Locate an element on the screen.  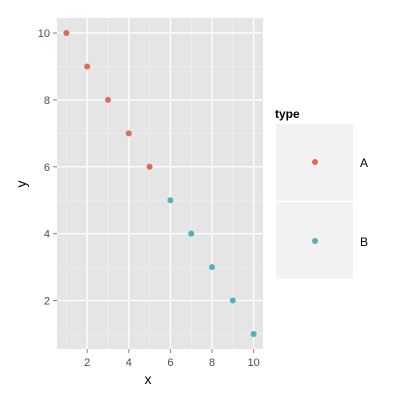
x-tick-label: 2 is located at coordinates (87, 363).